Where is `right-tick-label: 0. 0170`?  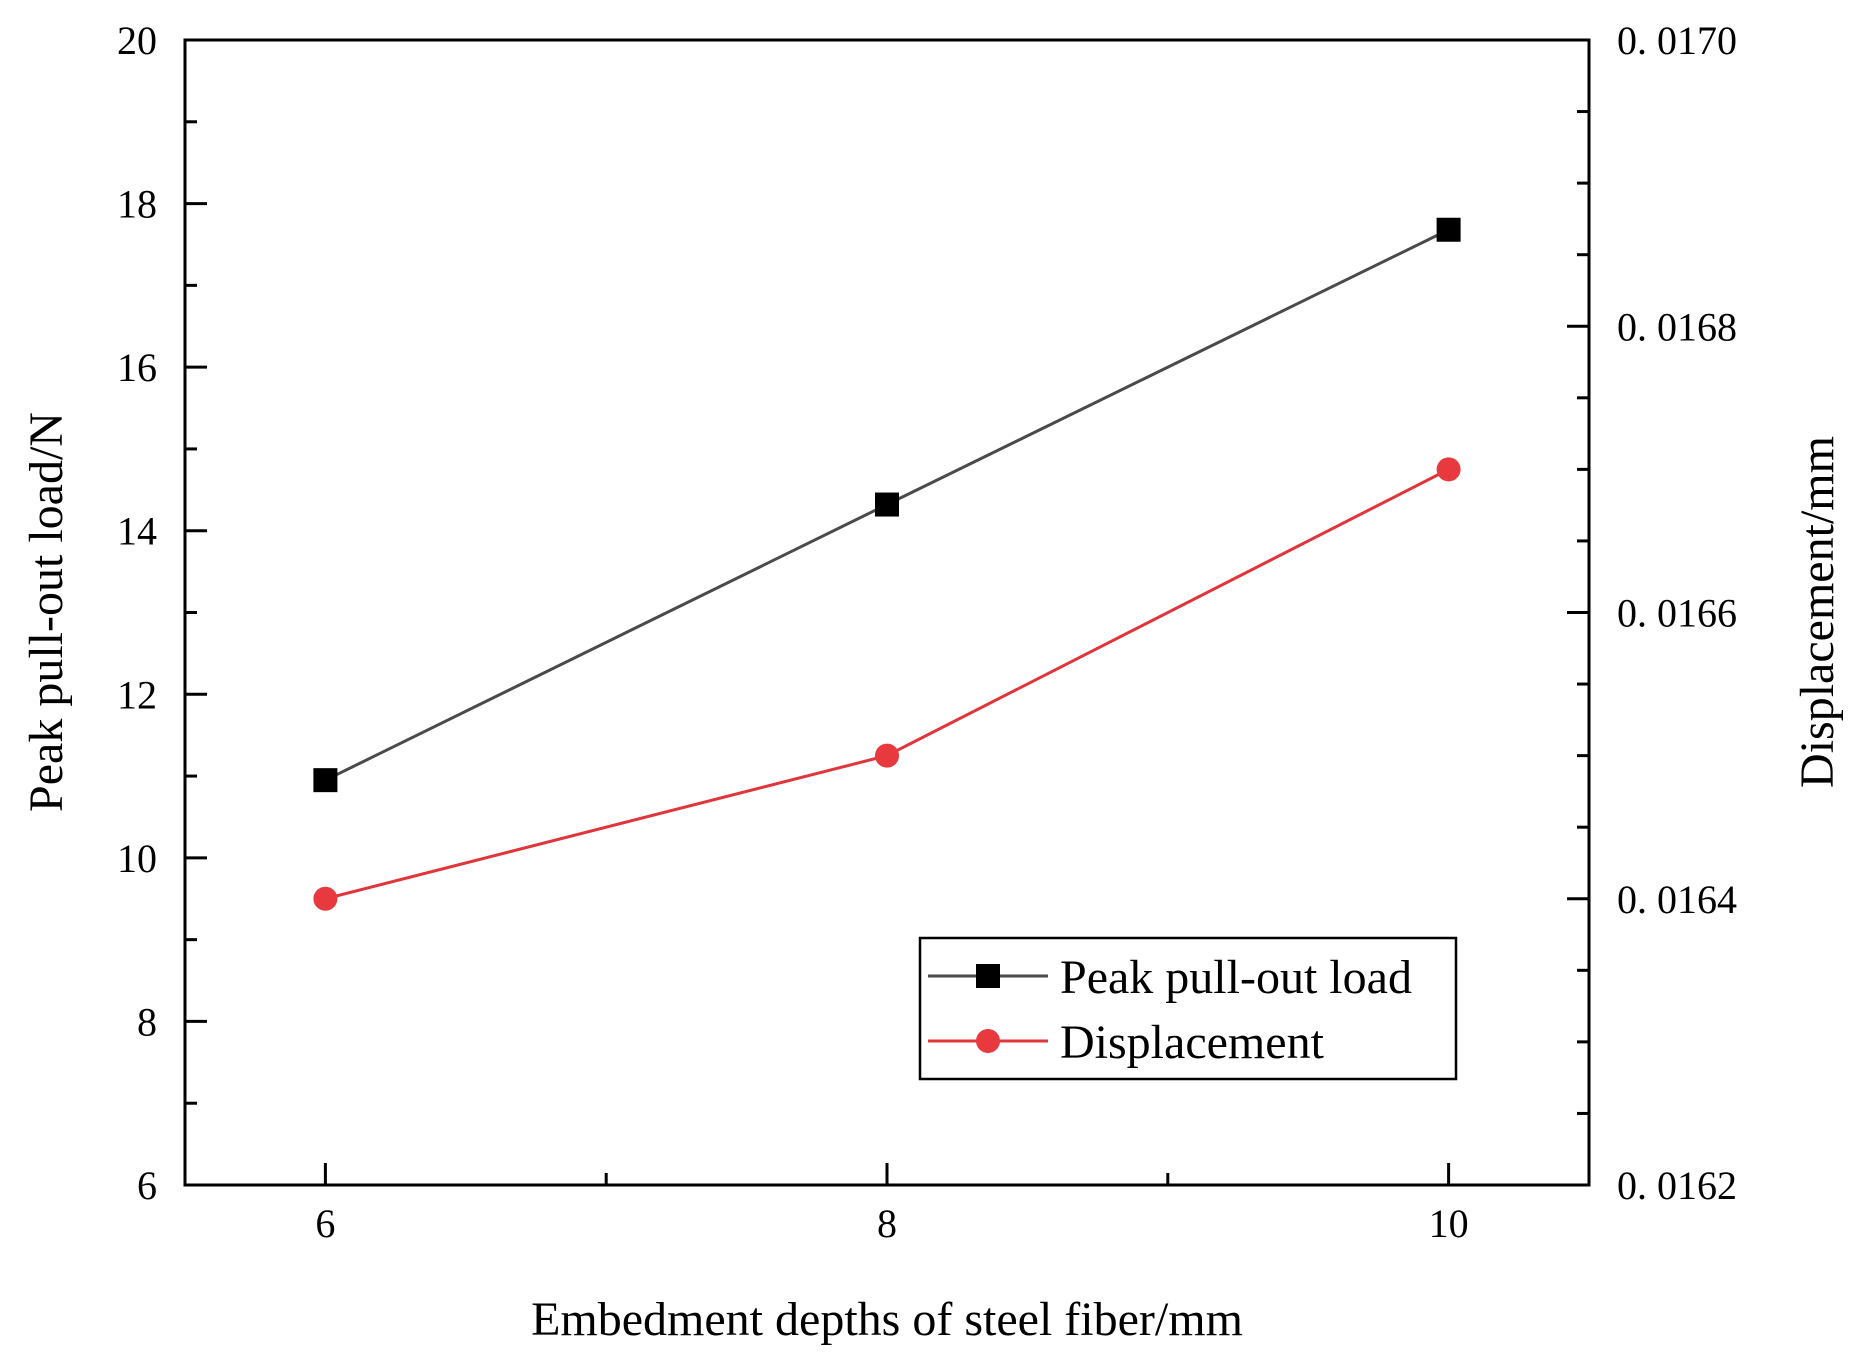
right-tick-label: 0. 0170 is located at coordinates (1677, 40).